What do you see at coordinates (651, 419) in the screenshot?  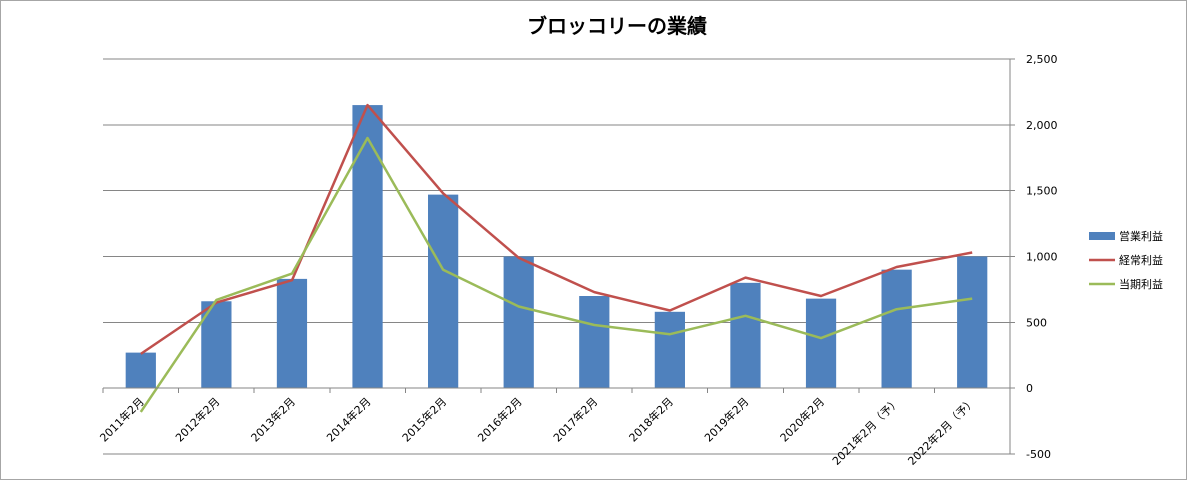 I see `x-tick-label-7: 2018年2月` at bounding box center [651, 419].